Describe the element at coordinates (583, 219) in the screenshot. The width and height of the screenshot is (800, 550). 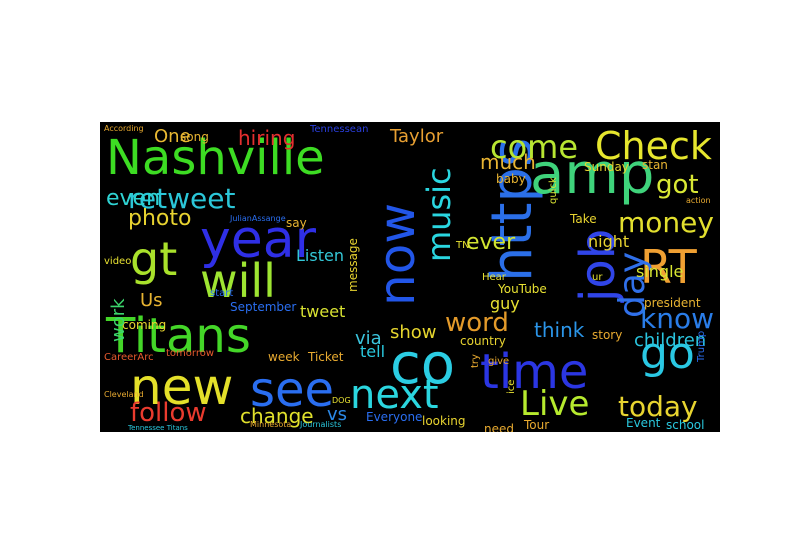
I see `cloud-word: Take` at that location.